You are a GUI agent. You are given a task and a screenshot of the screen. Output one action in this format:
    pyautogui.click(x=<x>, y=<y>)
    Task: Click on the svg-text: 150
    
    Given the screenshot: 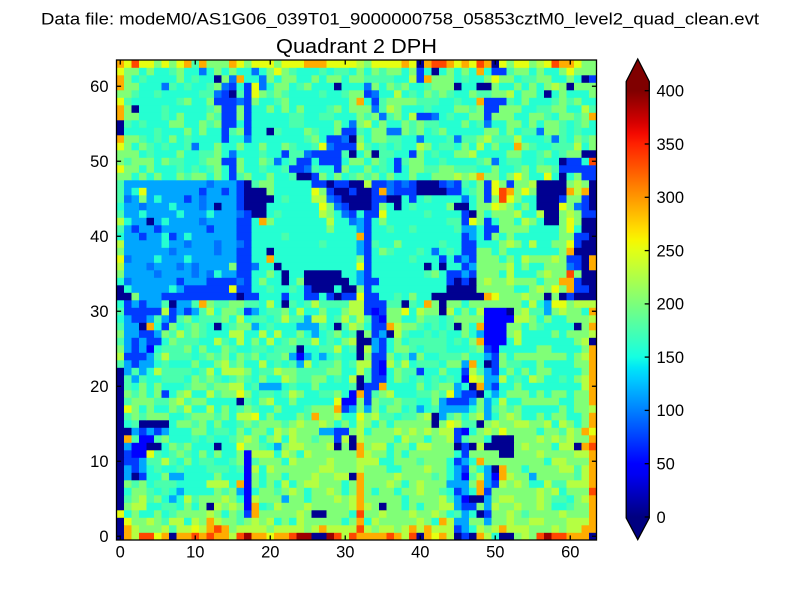 What is the action you would take?
    pyautogui.click(x=671, y=358)
    